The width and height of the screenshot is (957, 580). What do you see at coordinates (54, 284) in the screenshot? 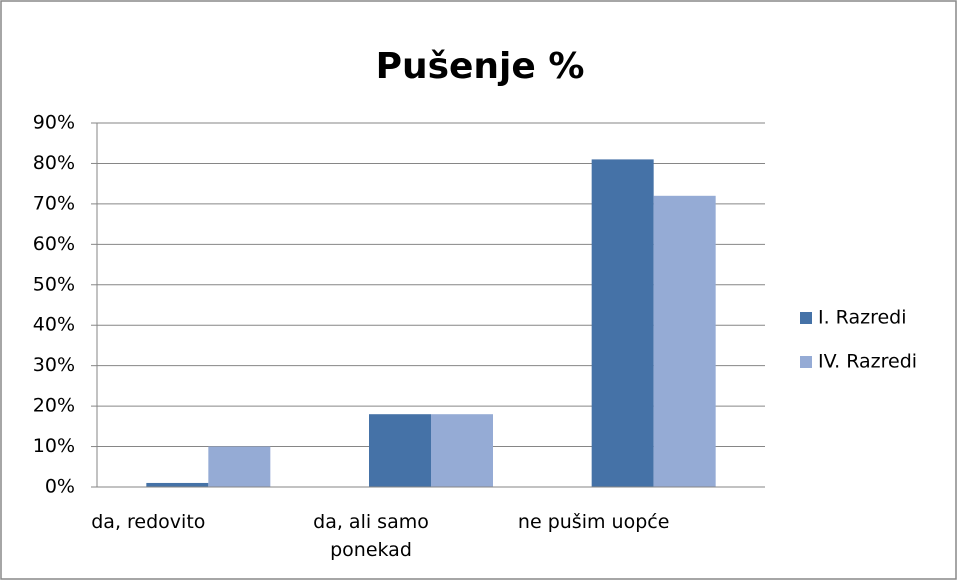
I see `y-tick-label: 50%` at bounding box center [54, 284].